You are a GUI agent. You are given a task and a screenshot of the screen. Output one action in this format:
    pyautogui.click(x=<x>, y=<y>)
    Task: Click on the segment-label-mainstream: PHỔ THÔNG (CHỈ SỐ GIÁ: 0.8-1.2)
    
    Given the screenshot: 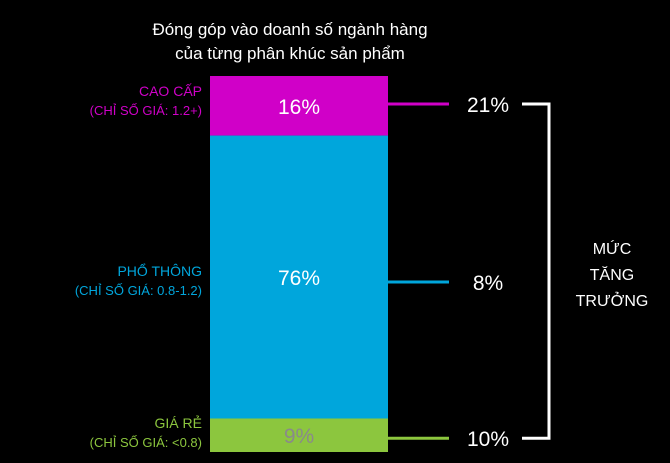 What is the action you would take?
    pyautogui.click(x=138, y=281)
    